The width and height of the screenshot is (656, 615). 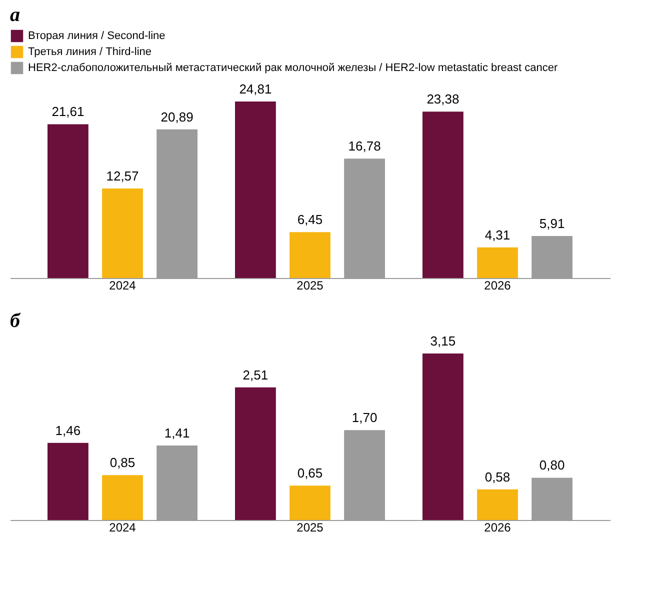 I want to click on chart-title: а, so click(x=15, y=15).